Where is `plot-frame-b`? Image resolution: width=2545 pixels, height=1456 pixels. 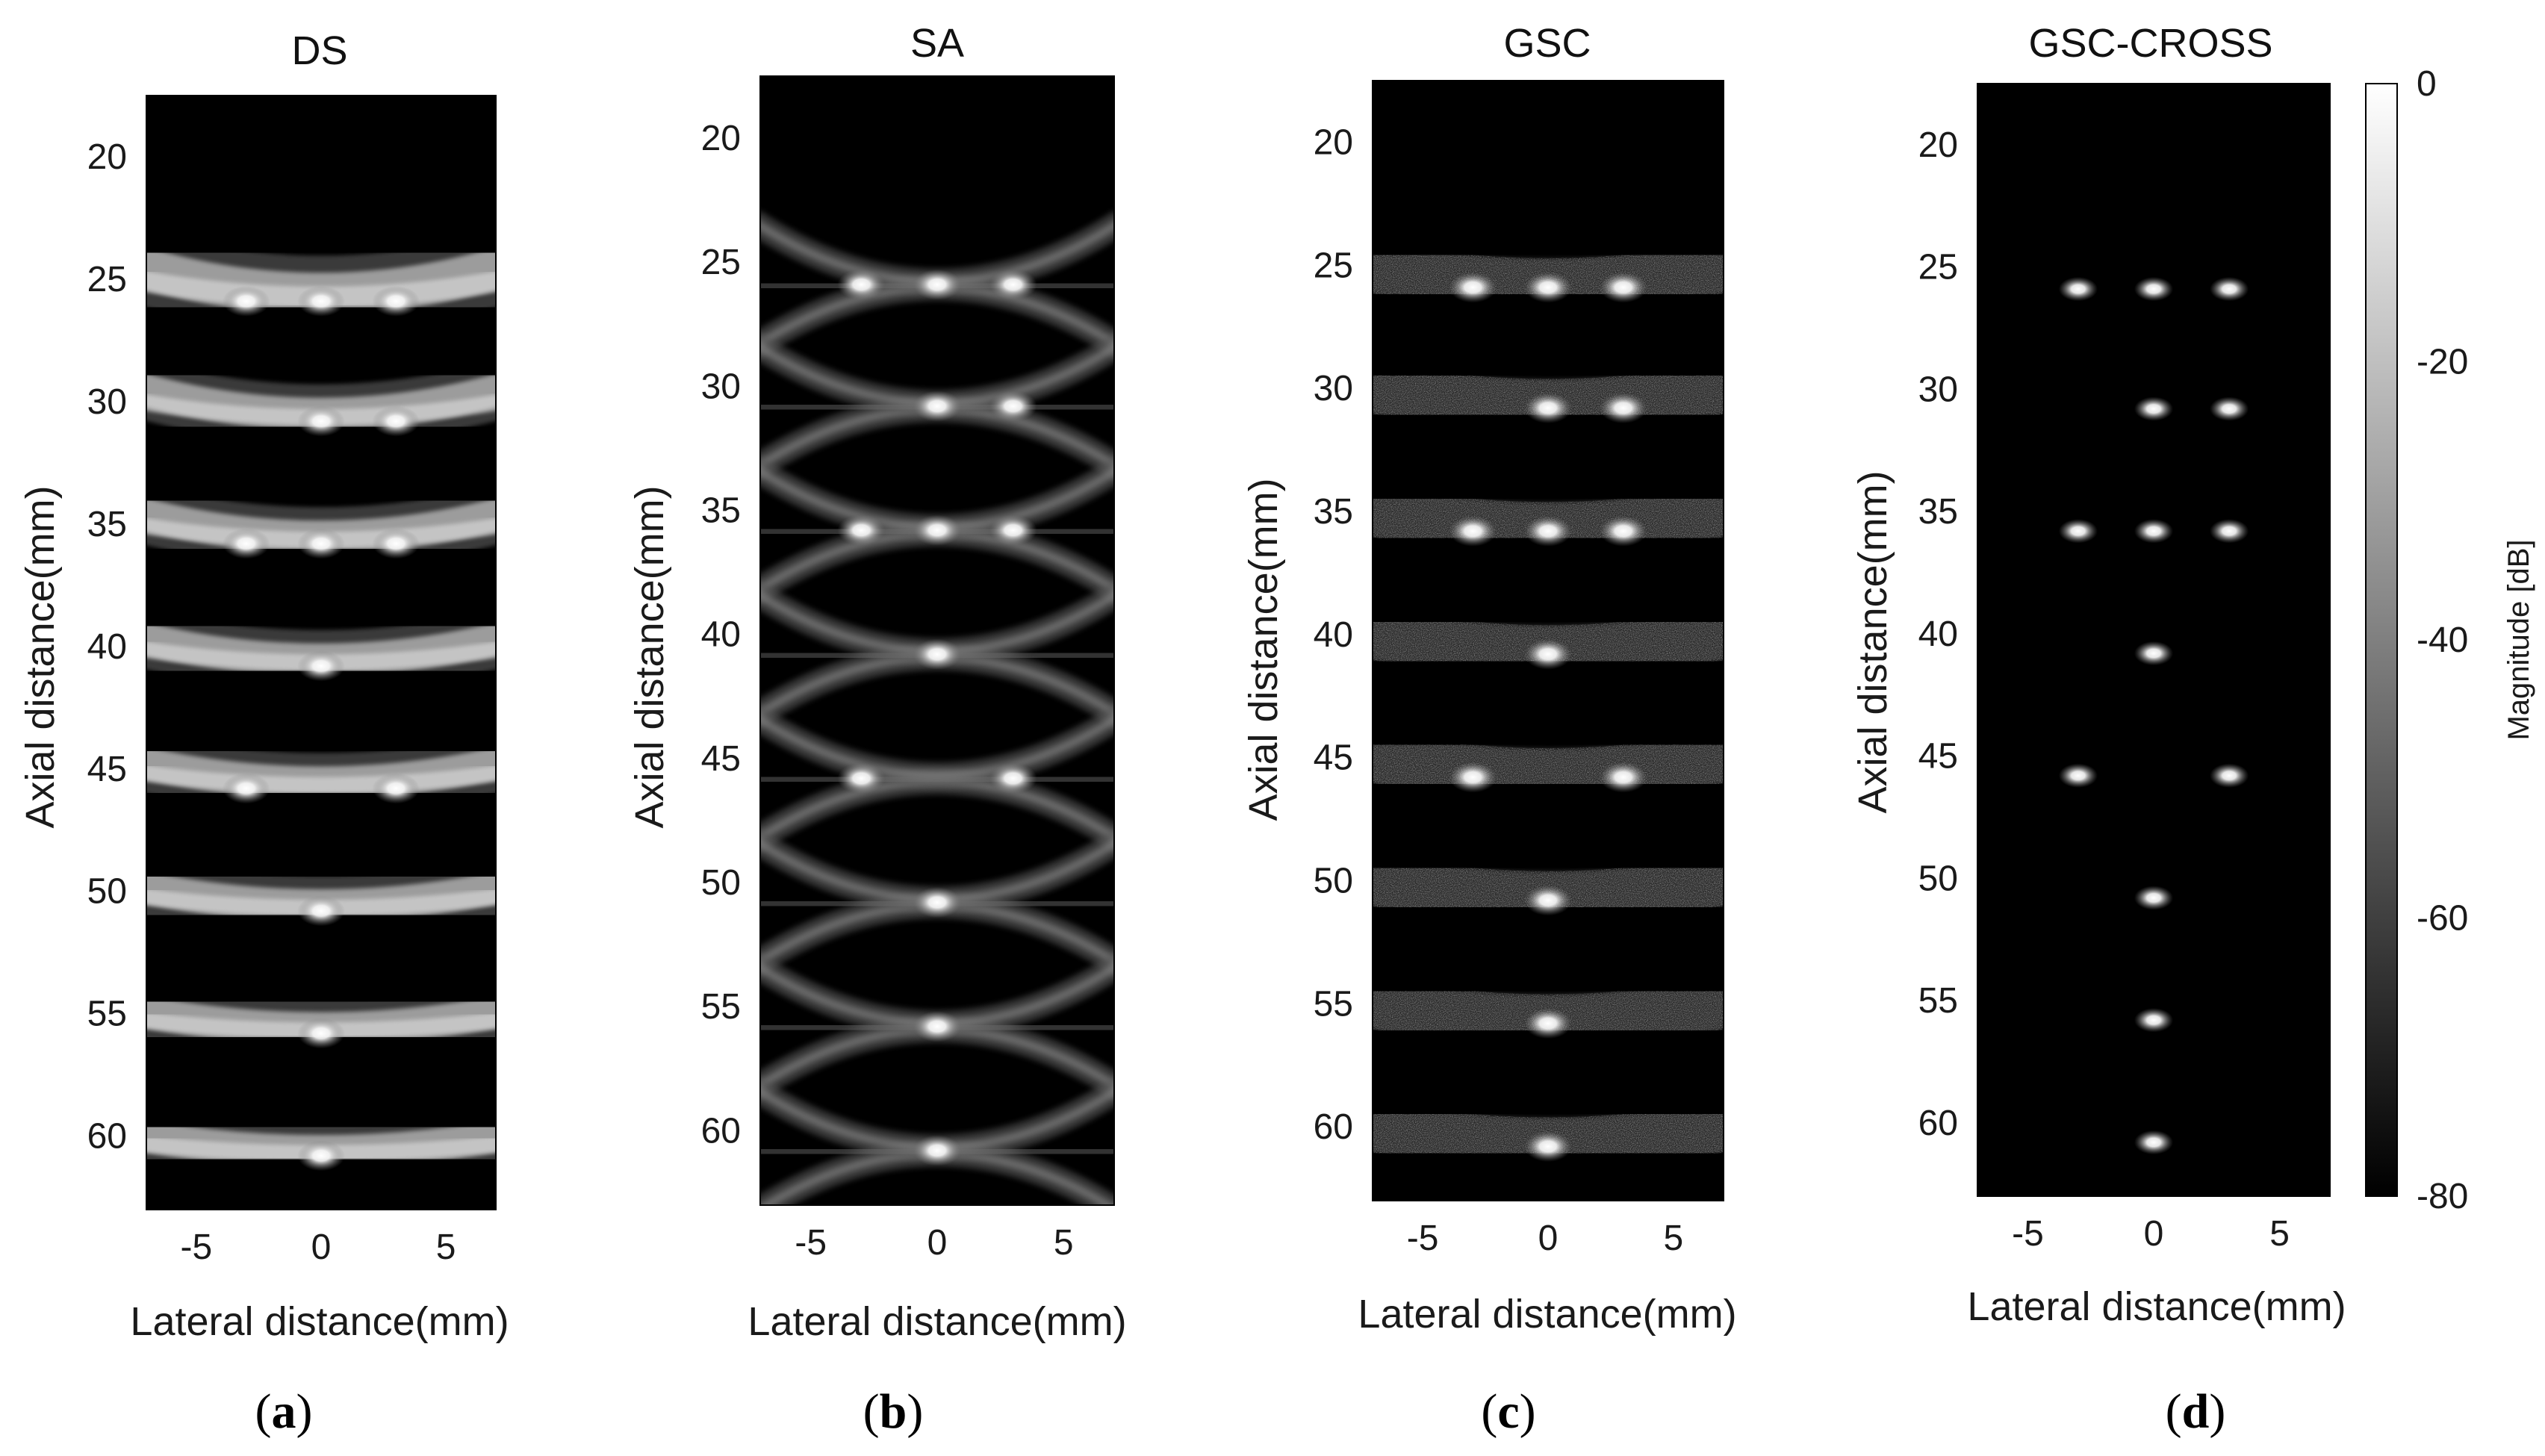 plot-frame-b is located at coordinates (937, 640).